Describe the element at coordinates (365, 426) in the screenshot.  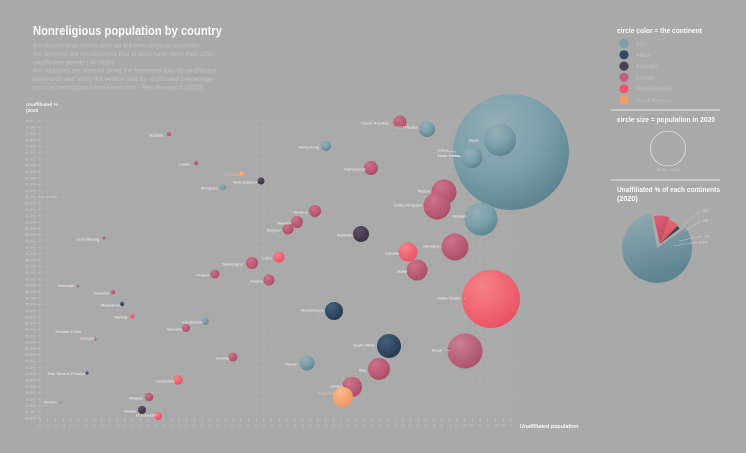
I see `svg-text: 61` at that location.